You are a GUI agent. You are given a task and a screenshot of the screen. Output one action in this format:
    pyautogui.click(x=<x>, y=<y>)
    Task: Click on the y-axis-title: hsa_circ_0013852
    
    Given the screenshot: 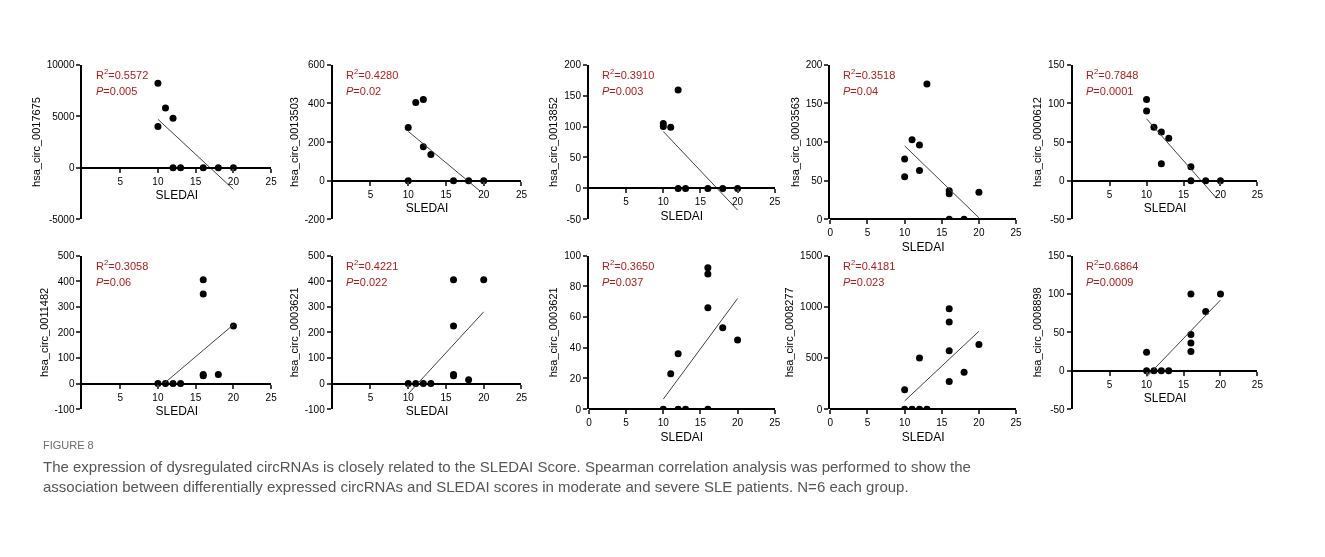 What is the action you would take?
    pyautogui.click(x=553, y=142)
    